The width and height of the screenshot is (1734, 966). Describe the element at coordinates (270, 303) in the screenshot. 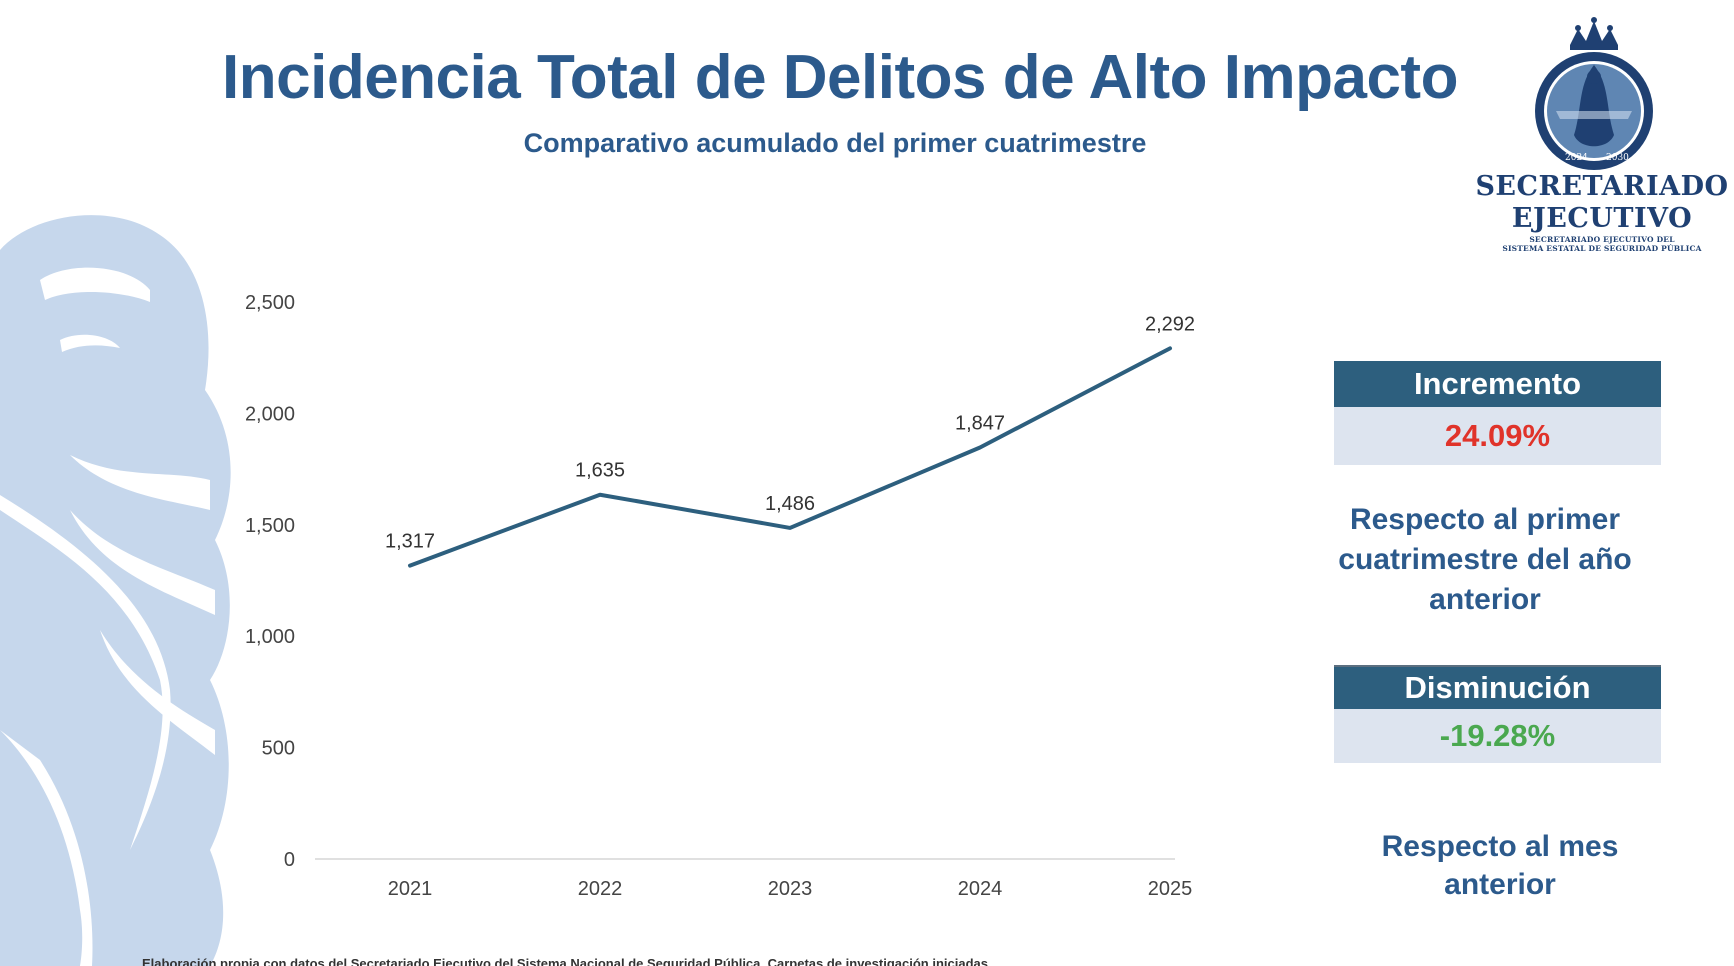

I see `y-tick-label: 2,500` at that location.